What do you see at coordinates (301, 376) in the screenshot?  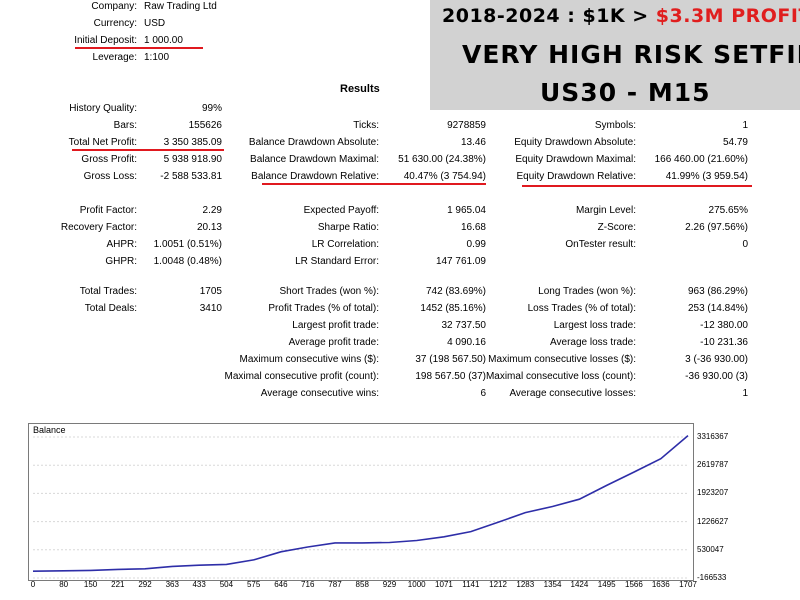 I see `stat-col2-label-13: Maximal consecutive profit (count):` at bounding box center [301, 376].